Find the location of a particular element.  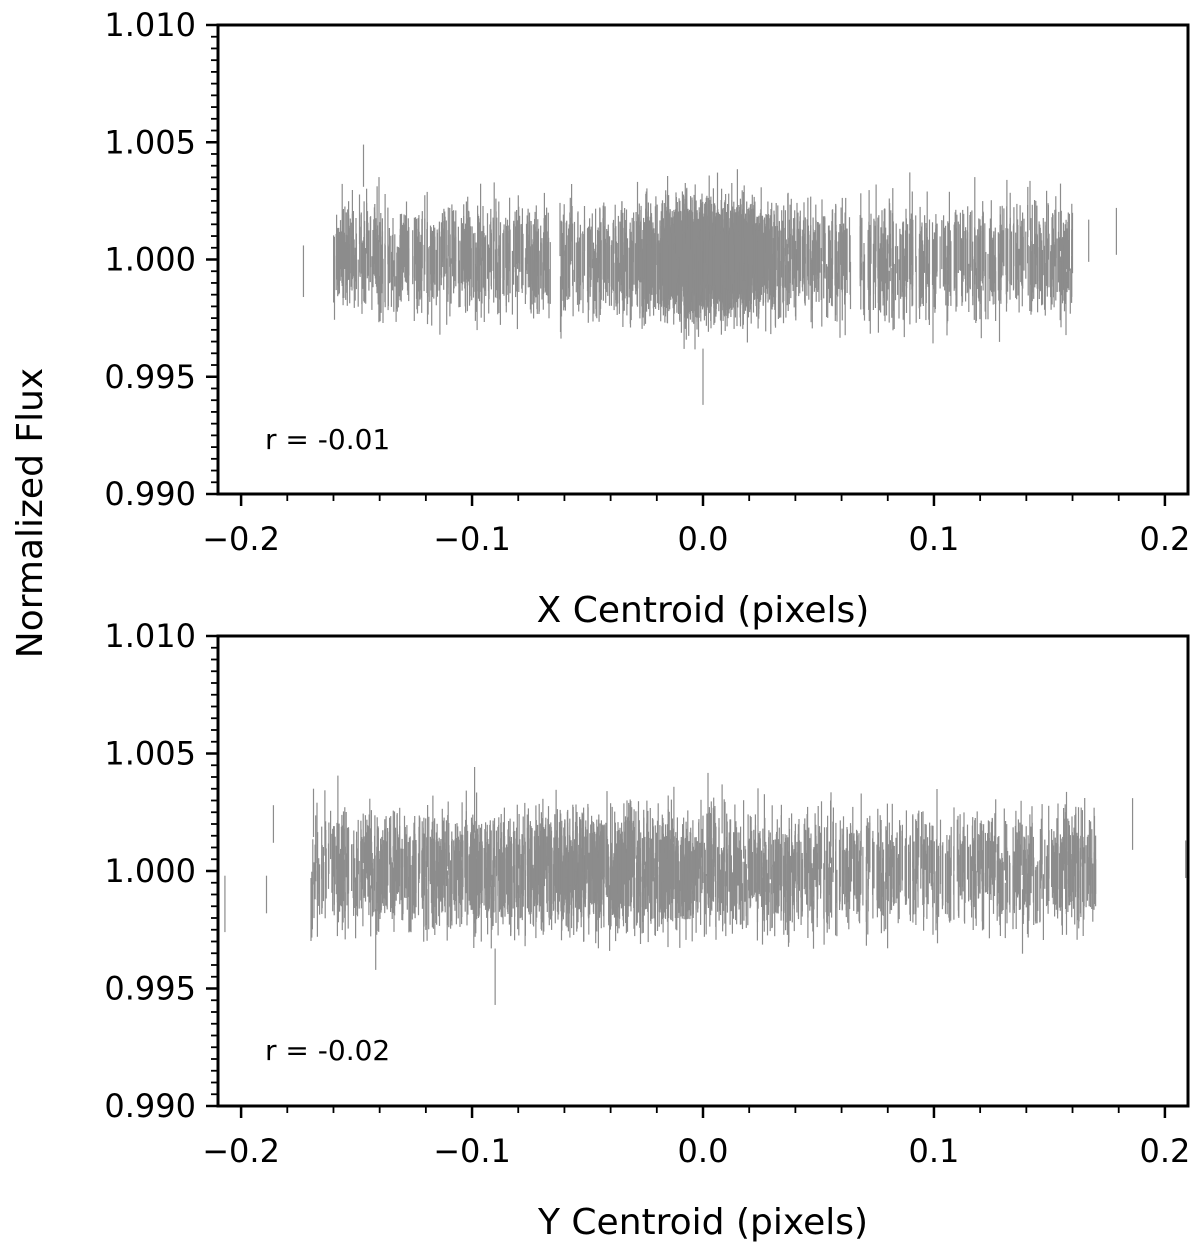

x-axis-label: Y Centroid (pixels) is located at coordinates (702, 1222).